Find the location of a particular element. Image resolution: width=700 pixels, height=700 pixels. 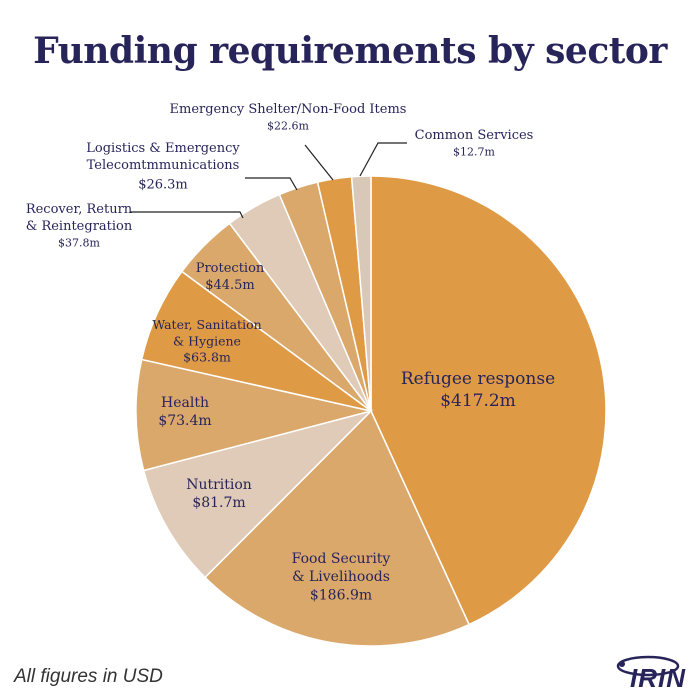

slice-name: Recover, Return & Reintegration is located at coordinates (79, 218).